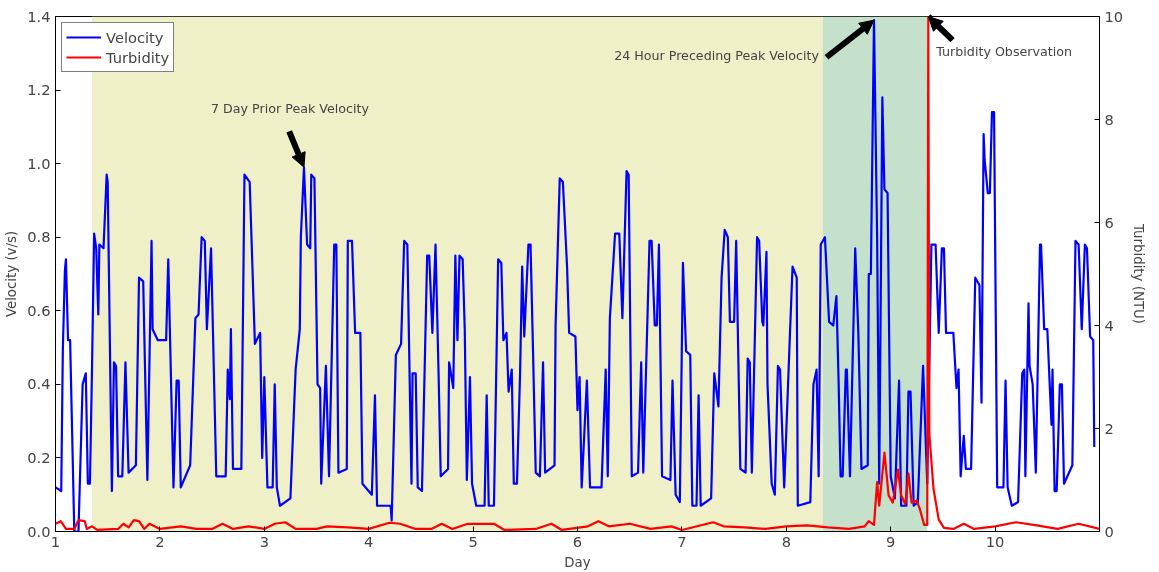 Image resolution: width=1159 pixels, height=572 pixels. I want to click on y2-tick-label: 2, so click(1109, 428).